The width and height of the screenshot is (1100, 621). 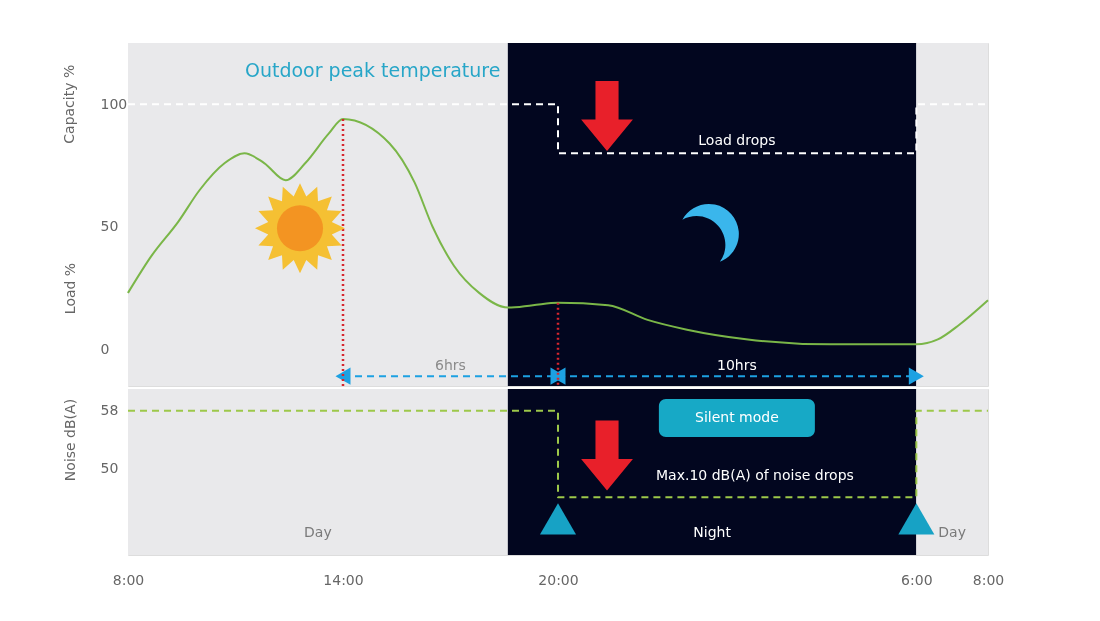 What do you see at coordinates (712, 532) in the screenshot?
I see `band-label: Night` at bounding box center [712, 532].